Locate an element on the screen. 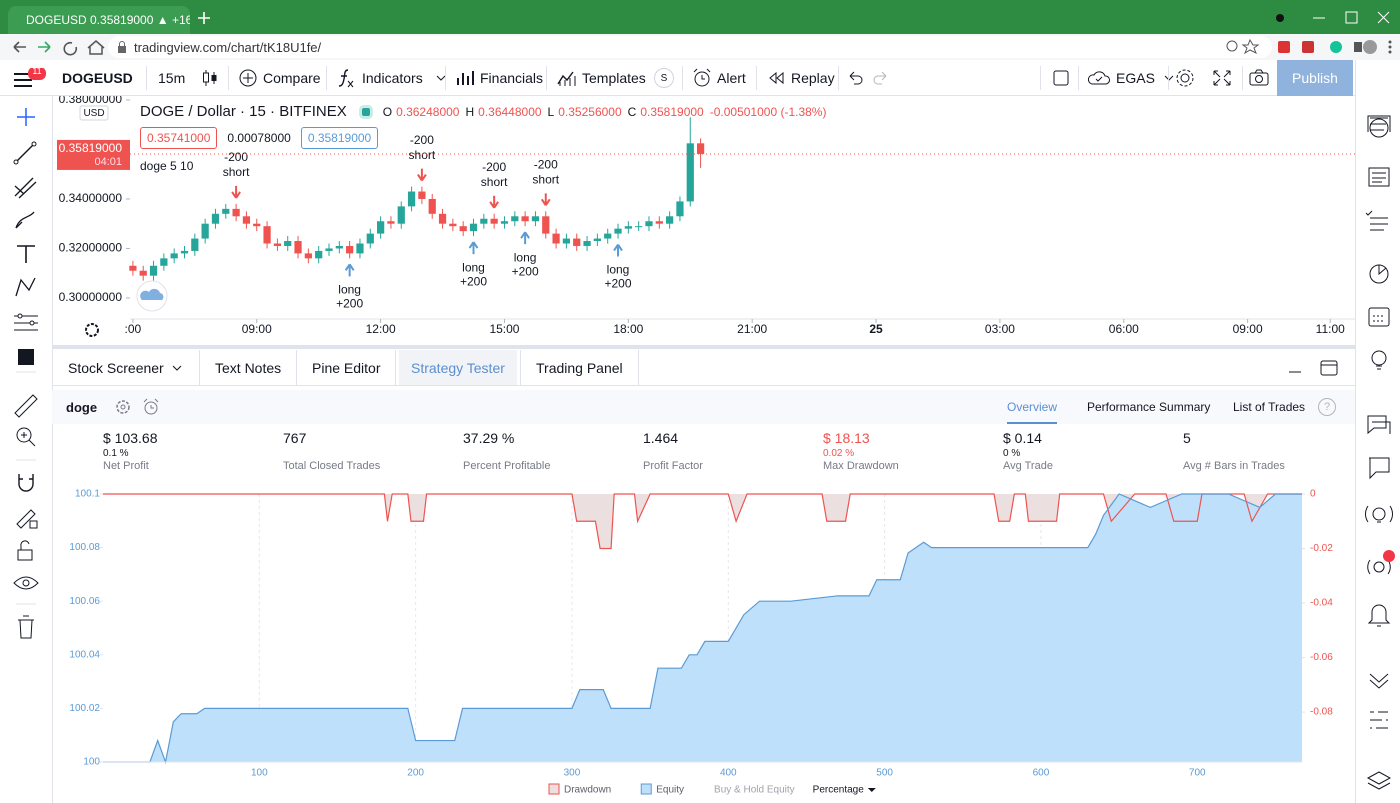 Image resolution: width=1400 pixels, height=803 pixels. y2-tick-label: -0.06 is located at coordinates (1321, 657).